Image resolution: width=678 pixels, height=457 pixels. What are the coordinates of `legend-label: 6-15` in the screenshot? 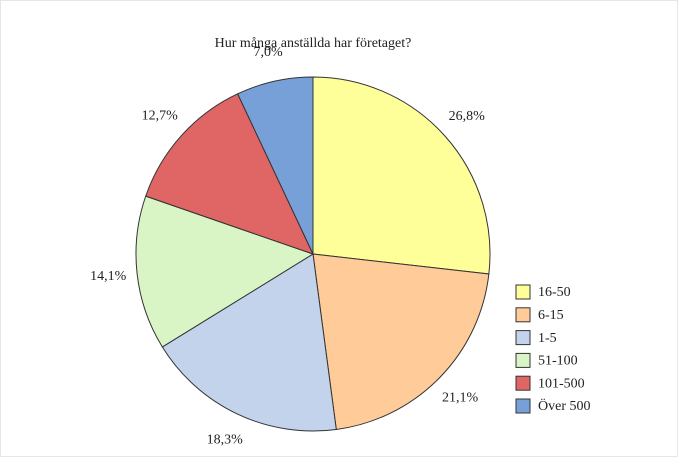 It's located at (551, 315).